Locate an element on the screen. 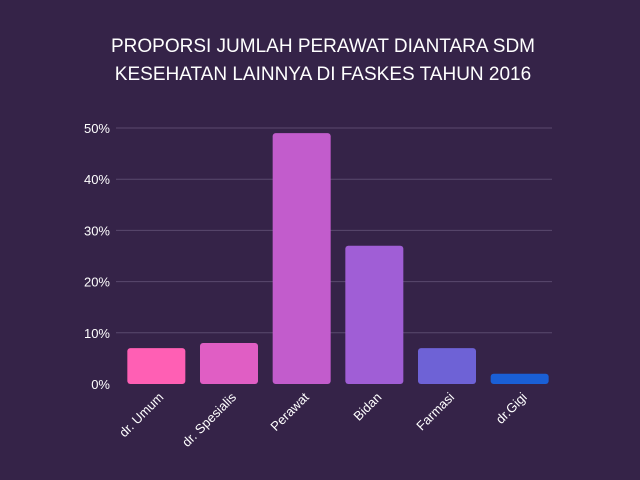 Image resolution: width=640 pixels, height=480 pixels. x-category-label: Farmasi is located at coordinates (435, 411).